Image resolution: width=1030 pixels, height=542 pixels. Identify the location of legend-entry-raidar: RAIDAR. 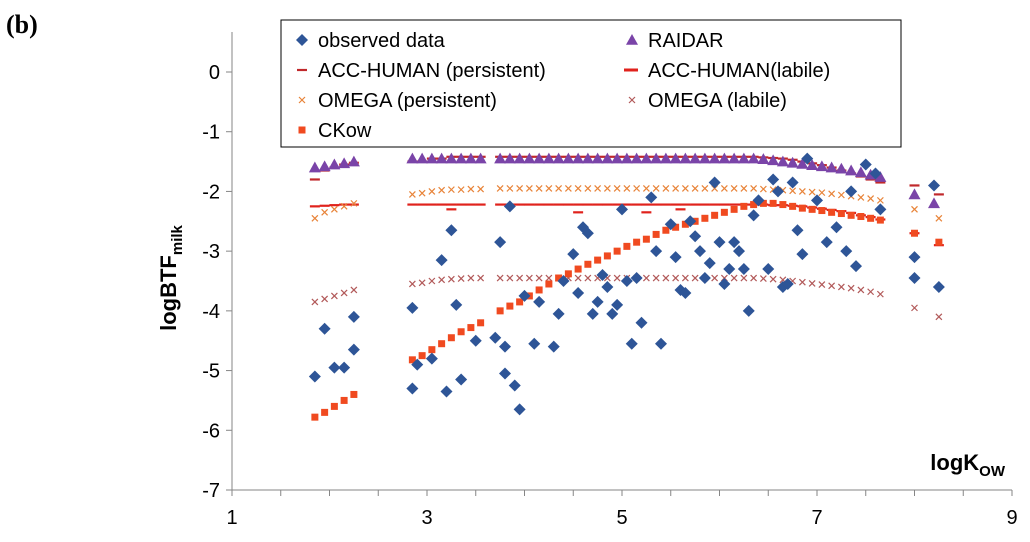
(675, 41).